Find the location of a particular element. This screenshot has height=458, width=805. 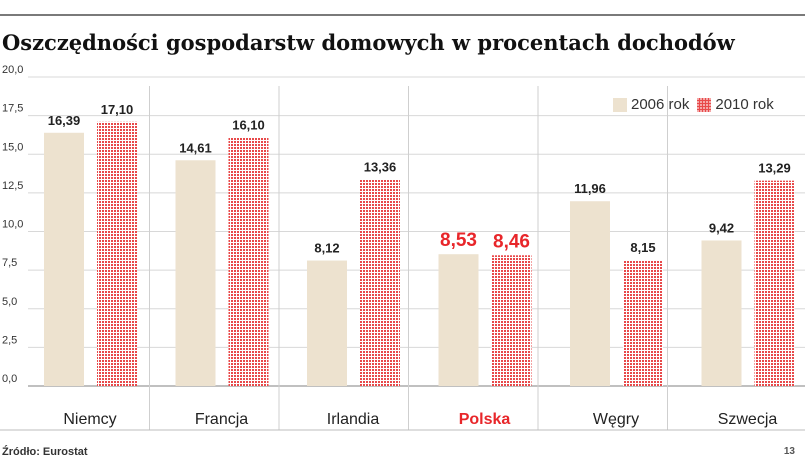

data-label: 17,10 is located at coordinates (117, 109).